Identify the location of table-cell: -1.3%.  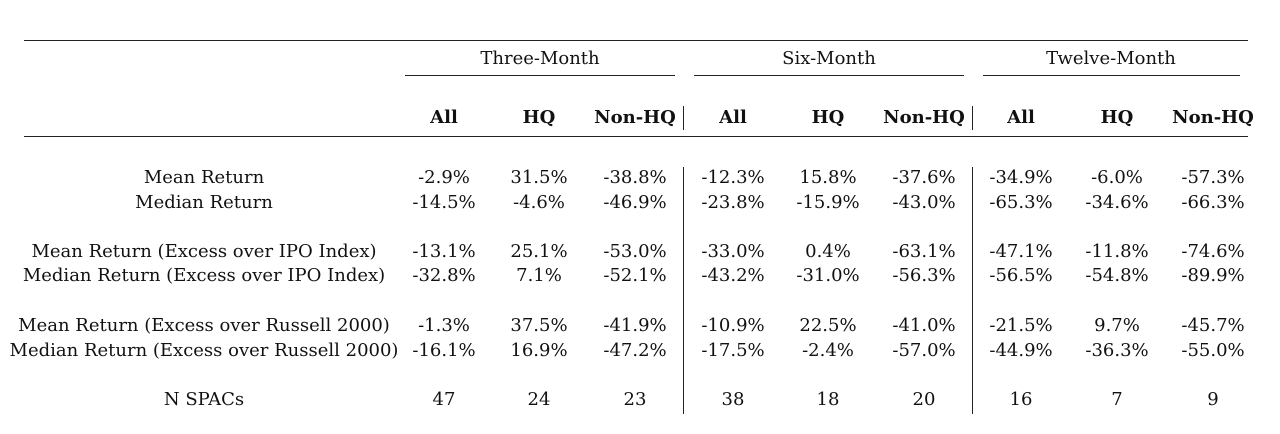
(444, 325).